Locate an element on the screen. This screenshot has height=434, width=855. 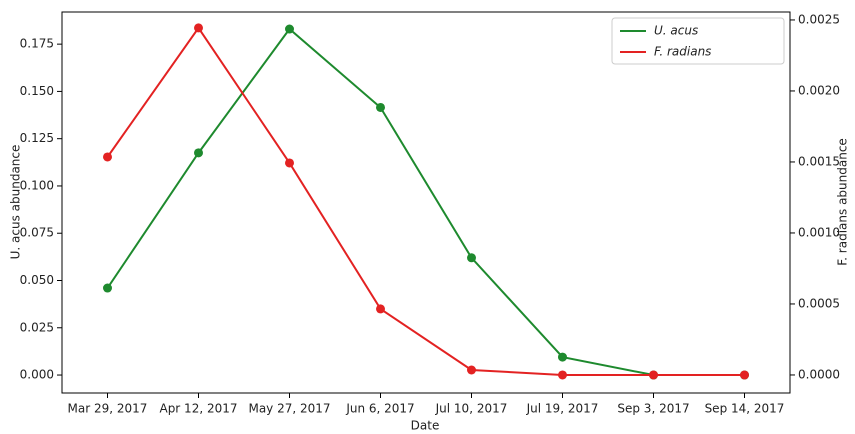
y-tick-label: 0.150 is located at coordinates (37, 91).